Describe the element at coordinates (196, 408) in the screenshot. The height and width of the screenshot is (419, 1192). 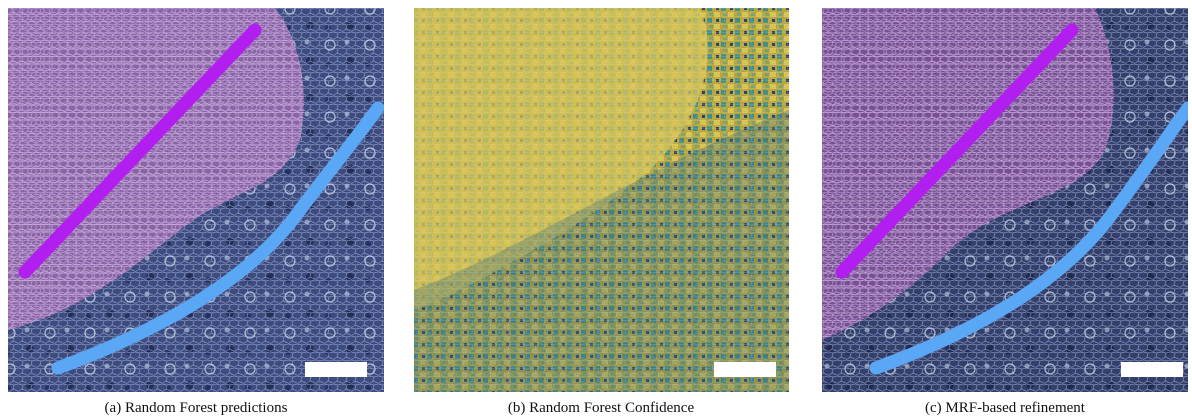
I see `caption: (a) Random Forest predictions` at that location.